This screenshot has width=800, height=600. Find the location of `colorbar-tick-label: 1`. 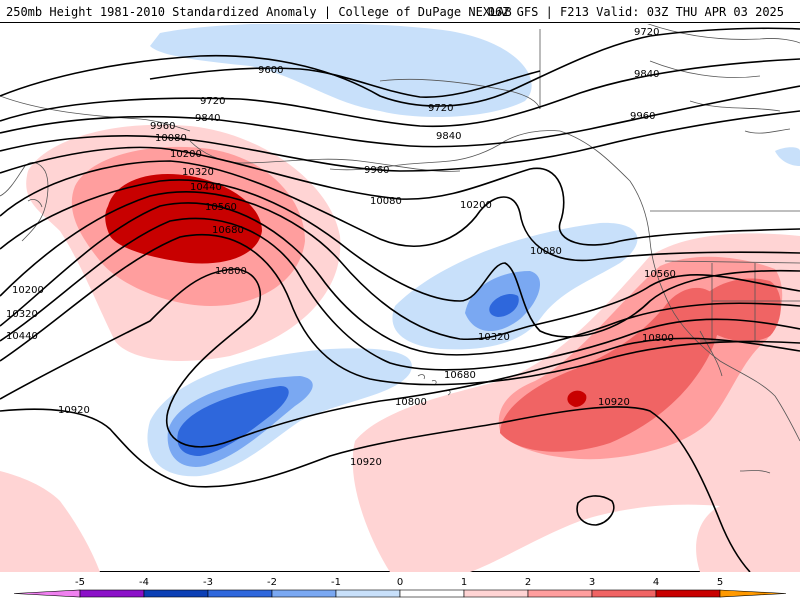

colorbar-tick-label: 1 is located at coordinates (464, 582).